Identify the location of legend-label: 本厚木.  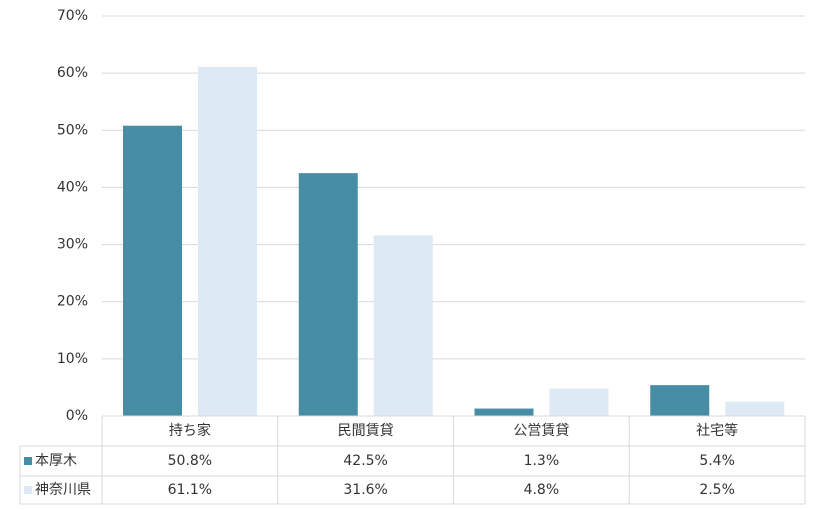
(56, 461).